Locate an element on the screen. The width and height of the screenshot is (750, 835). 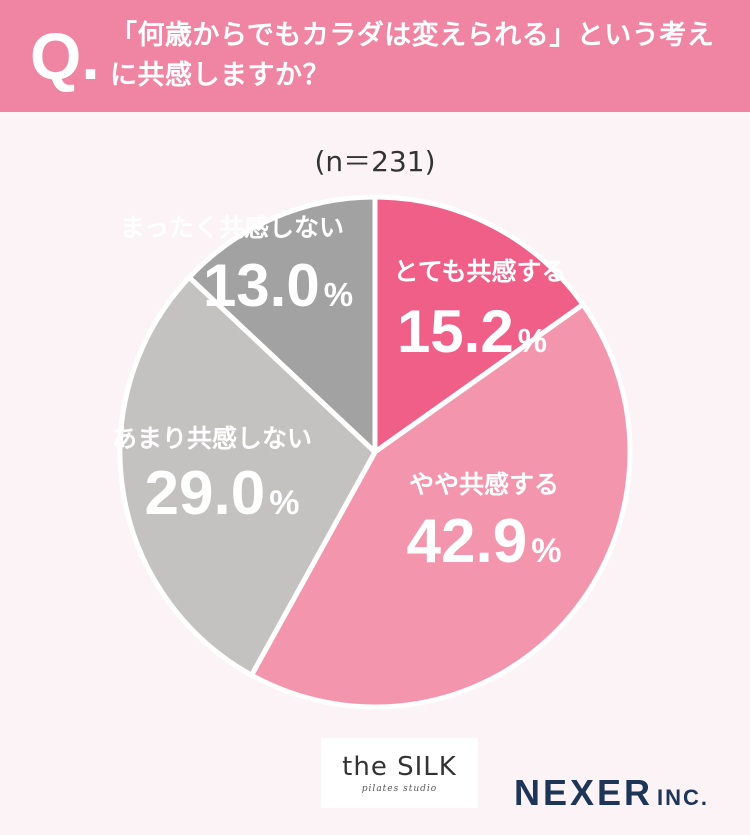
slice-percent-strongly-disagree: 13.0% is located at coordinates (278, 285).